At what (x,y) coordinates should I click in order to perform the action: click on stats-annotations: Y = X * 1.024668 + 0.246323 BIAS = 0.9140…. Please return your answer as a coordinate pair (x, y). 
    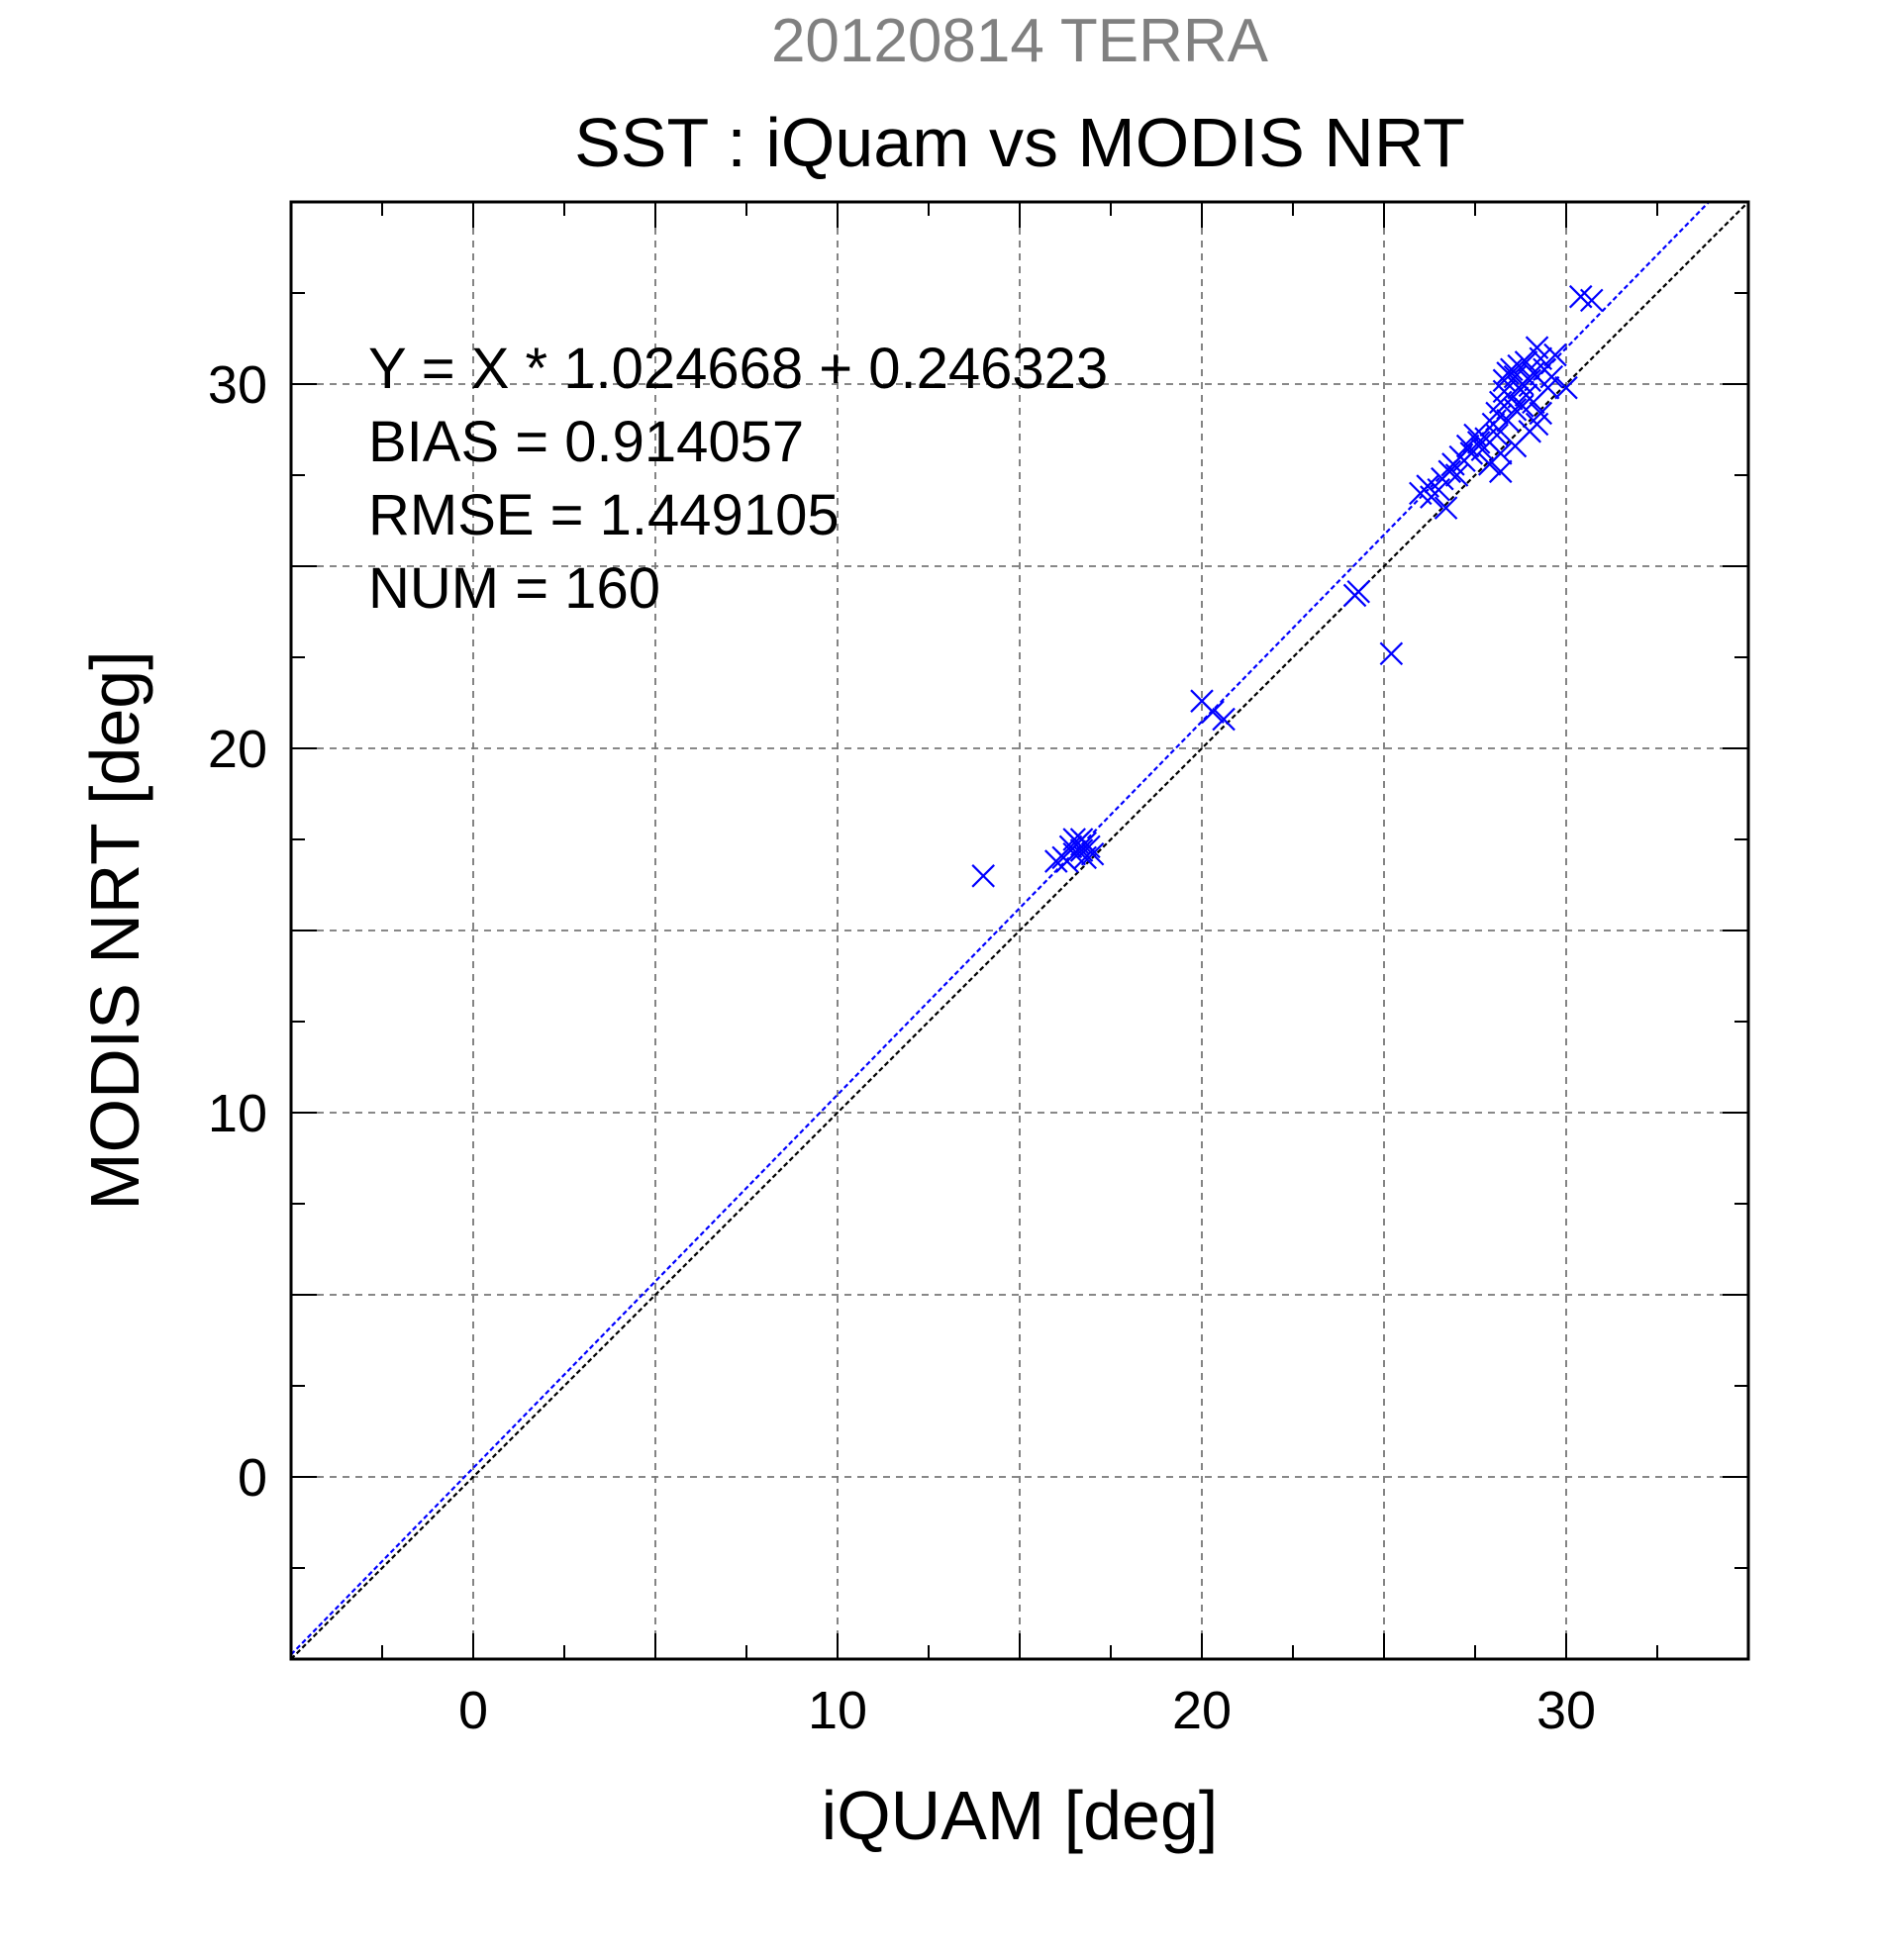
    Looking at the image, I should click on (738, 479).